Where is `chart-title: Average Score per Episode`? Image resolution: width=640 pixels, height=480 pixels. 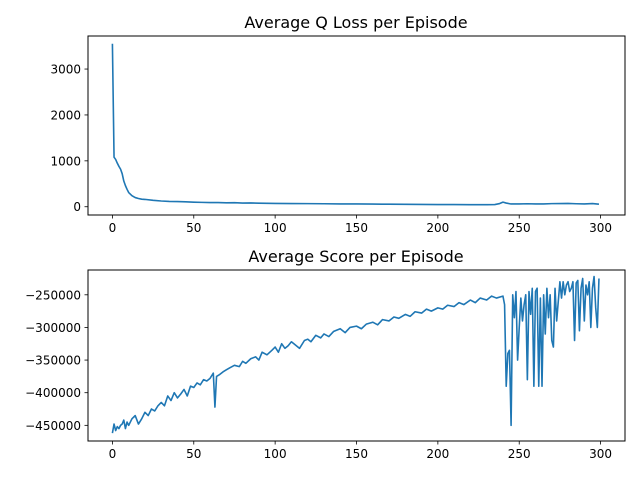
chart-title: Average Score per Episode is located at coordinates (355, 256).